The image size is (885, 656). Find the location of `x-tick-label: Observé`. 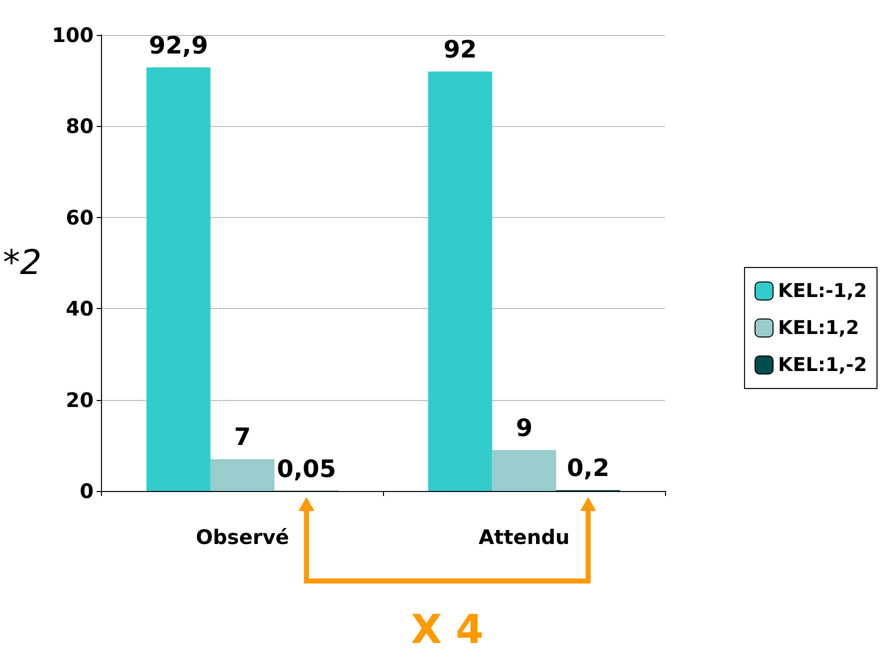

x-tick-label: Observé is located at coordinates (243, 537).